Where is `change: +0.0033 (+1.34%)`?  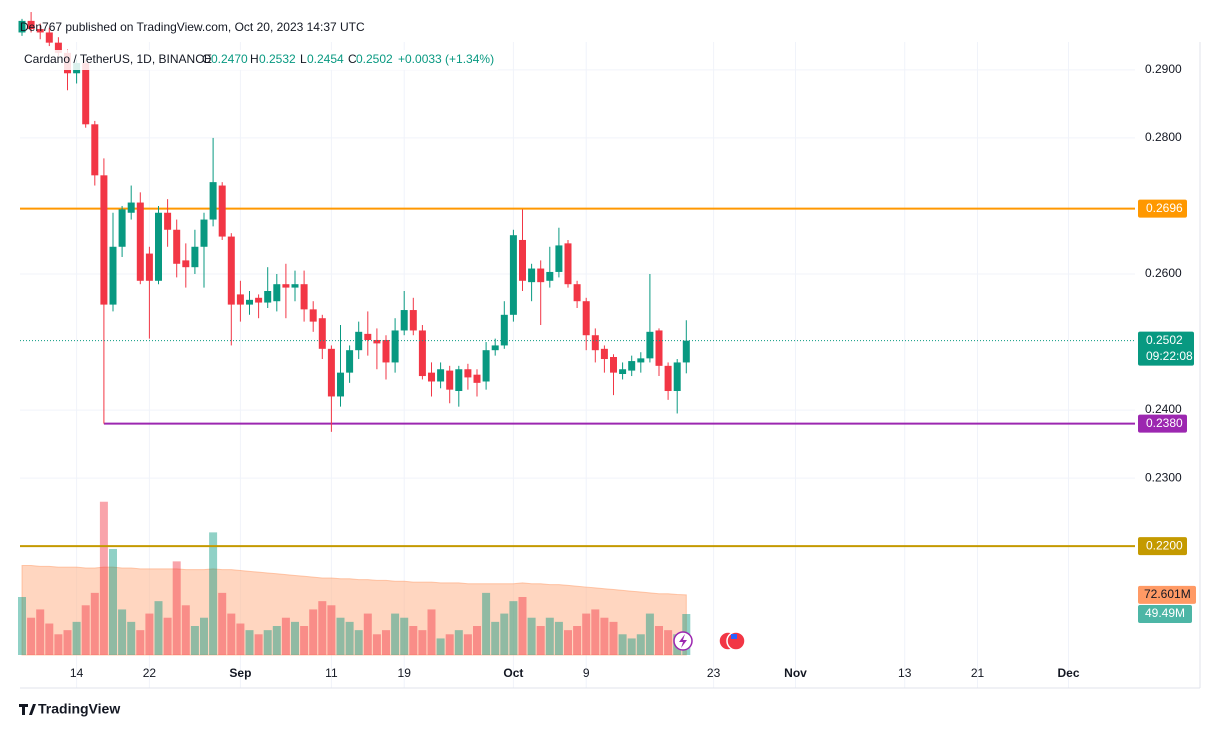 change: +0.0033 (+1.34%) is located at coordinates (446, 59).